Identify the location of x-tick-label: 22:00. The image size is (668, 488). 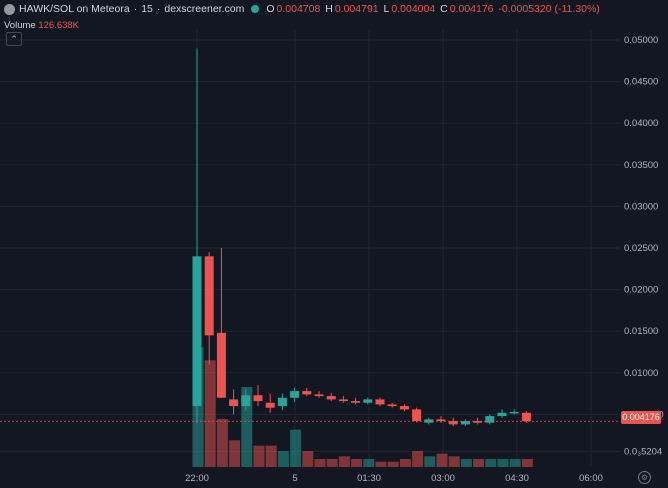
(197, 478).